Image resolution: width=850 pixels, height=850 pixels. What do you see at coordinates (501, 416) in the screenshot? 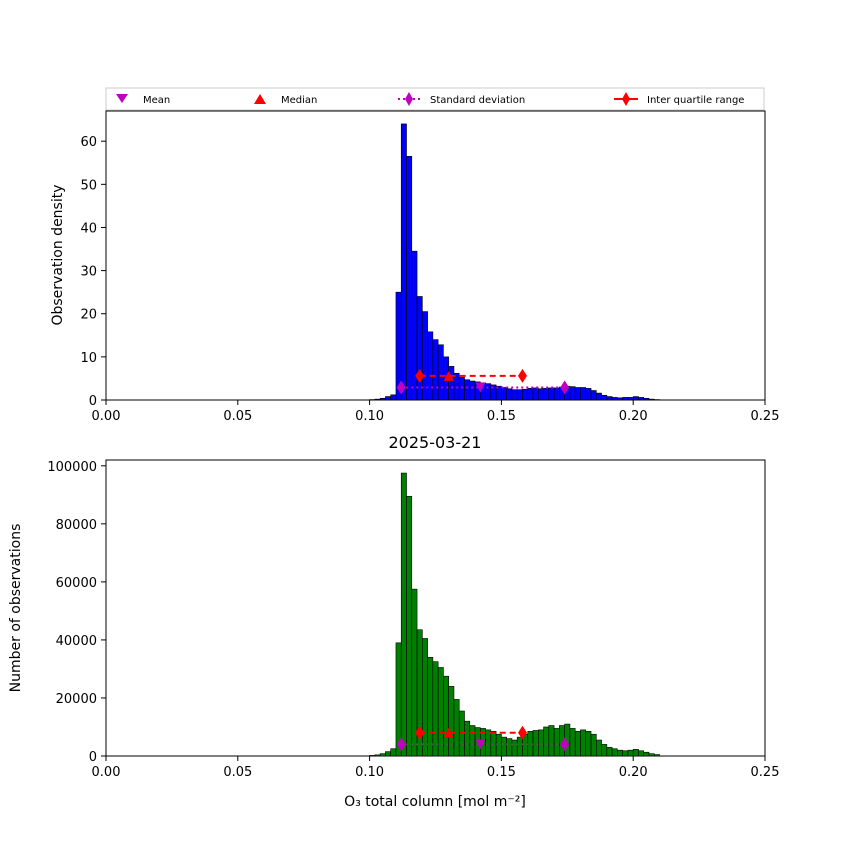
I see `density-x-tick-label: 0.15` at bounding box center [501, 416].